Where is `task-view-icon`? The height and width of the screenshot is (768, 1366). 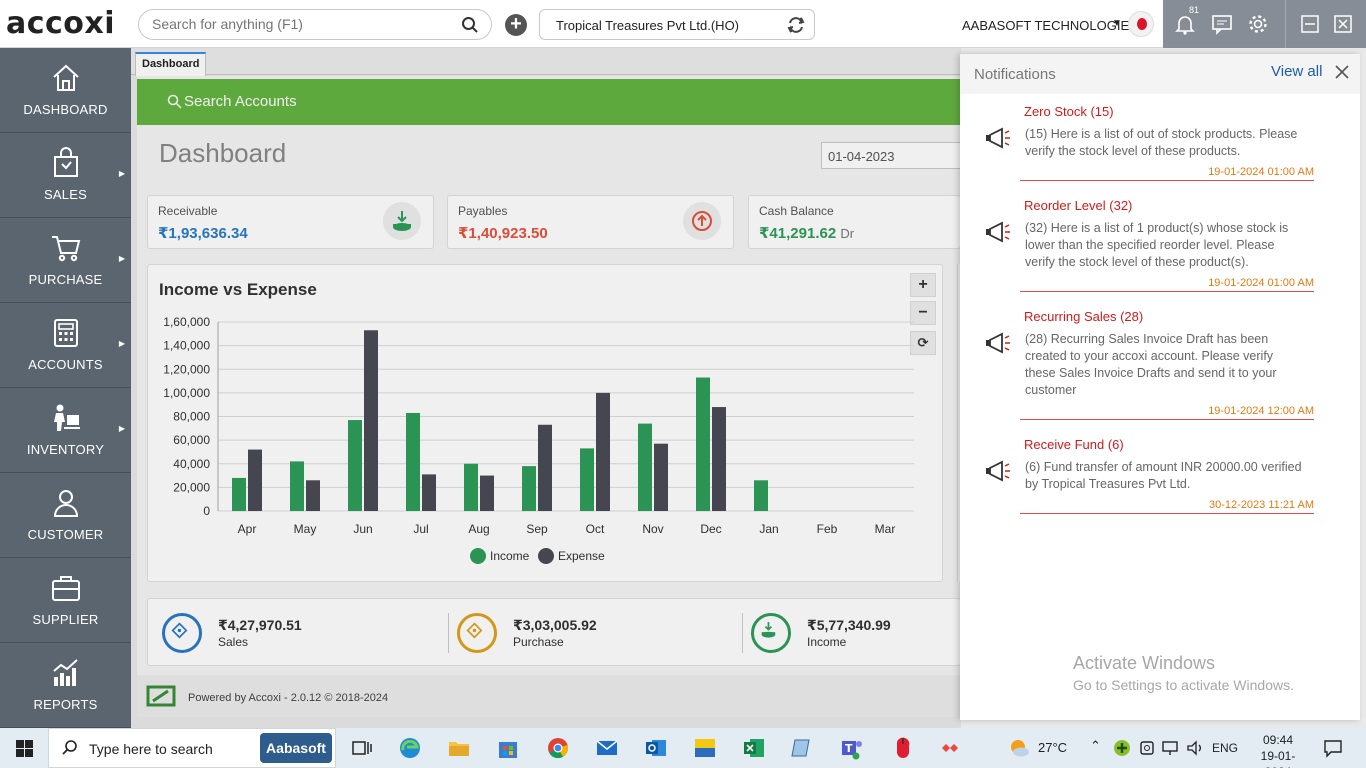 task-view-icon is located at coordinates (362, 748).